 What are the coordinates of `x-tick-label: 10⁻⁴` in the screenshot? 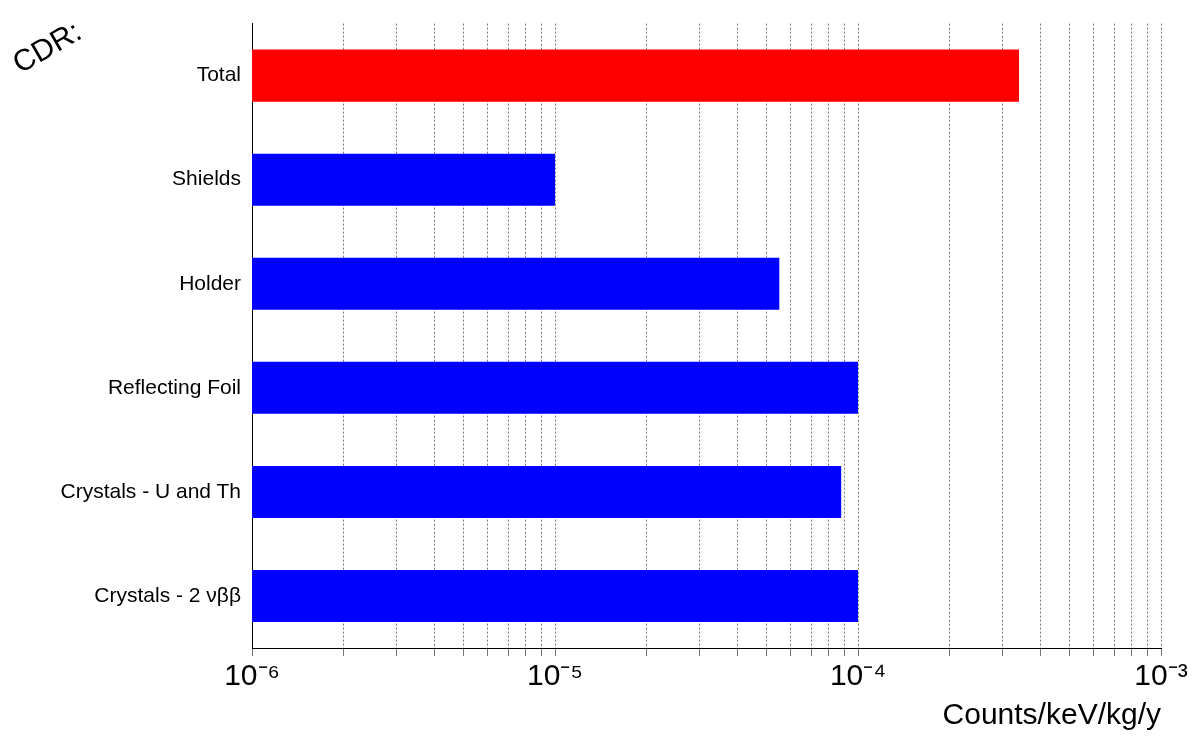 It's located at (858, 675).